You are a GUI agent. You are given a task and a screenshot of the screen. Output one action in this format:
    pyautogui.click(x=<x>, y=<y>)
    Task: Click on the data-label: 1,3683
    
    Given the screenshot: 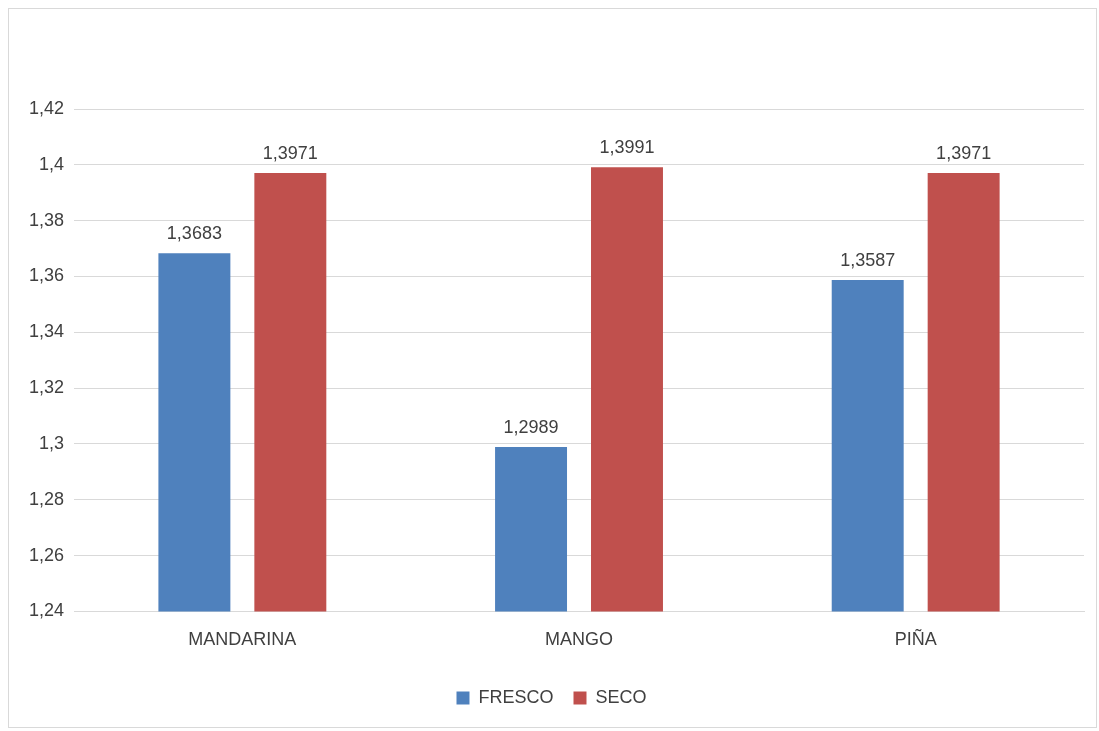 What is the action you would take?
    pyautogui.click(x=194, y=233)
    